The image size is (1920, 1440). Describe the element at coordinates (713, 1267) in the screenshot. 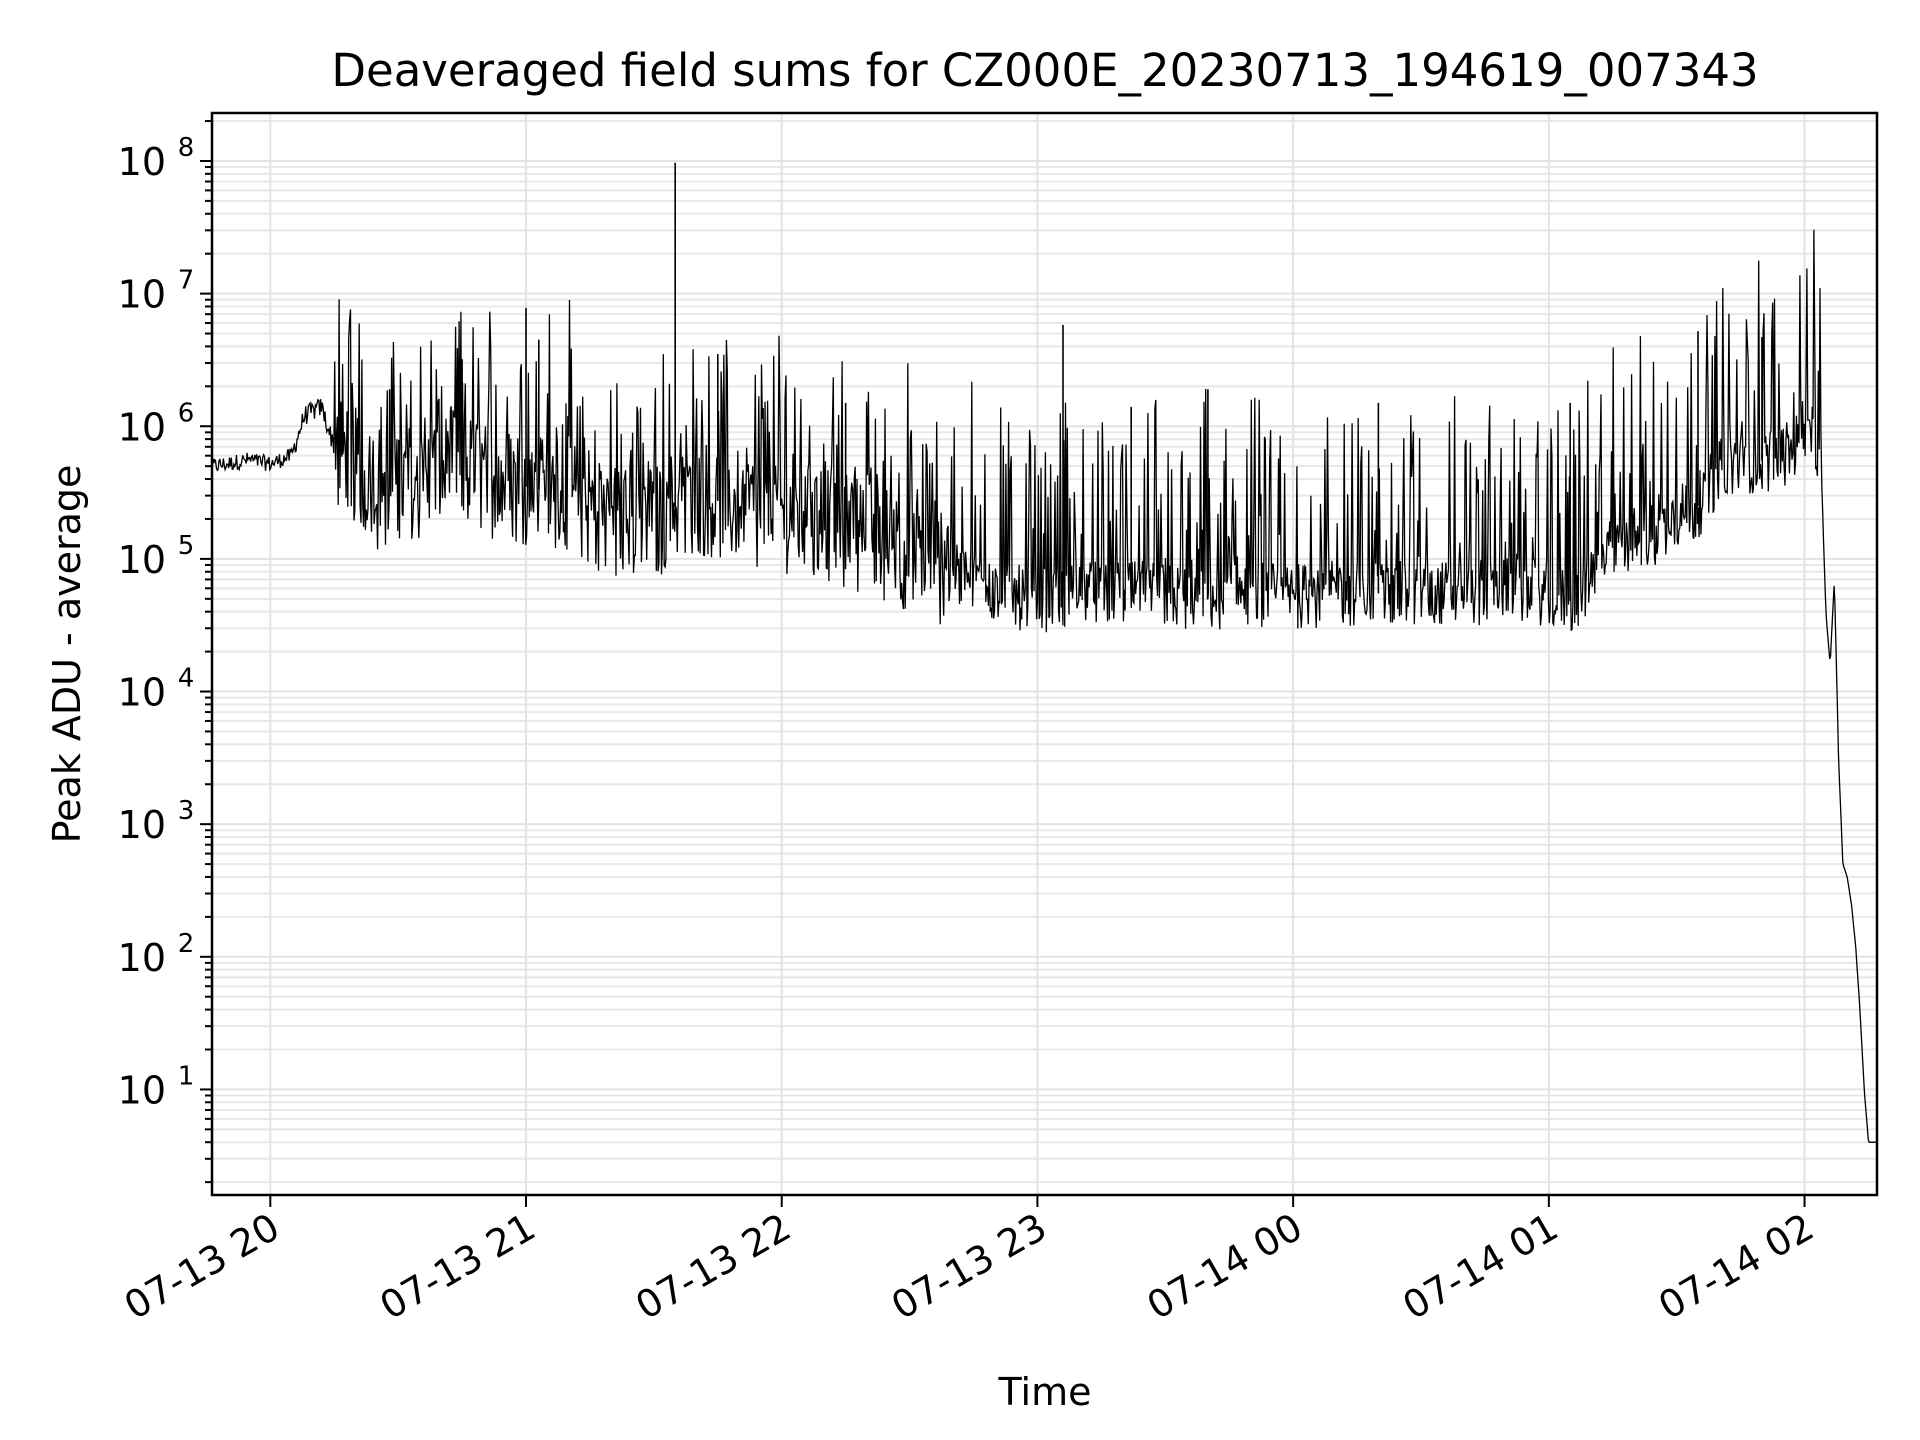

I see `x-tick-label: 07-13 22` at that location.